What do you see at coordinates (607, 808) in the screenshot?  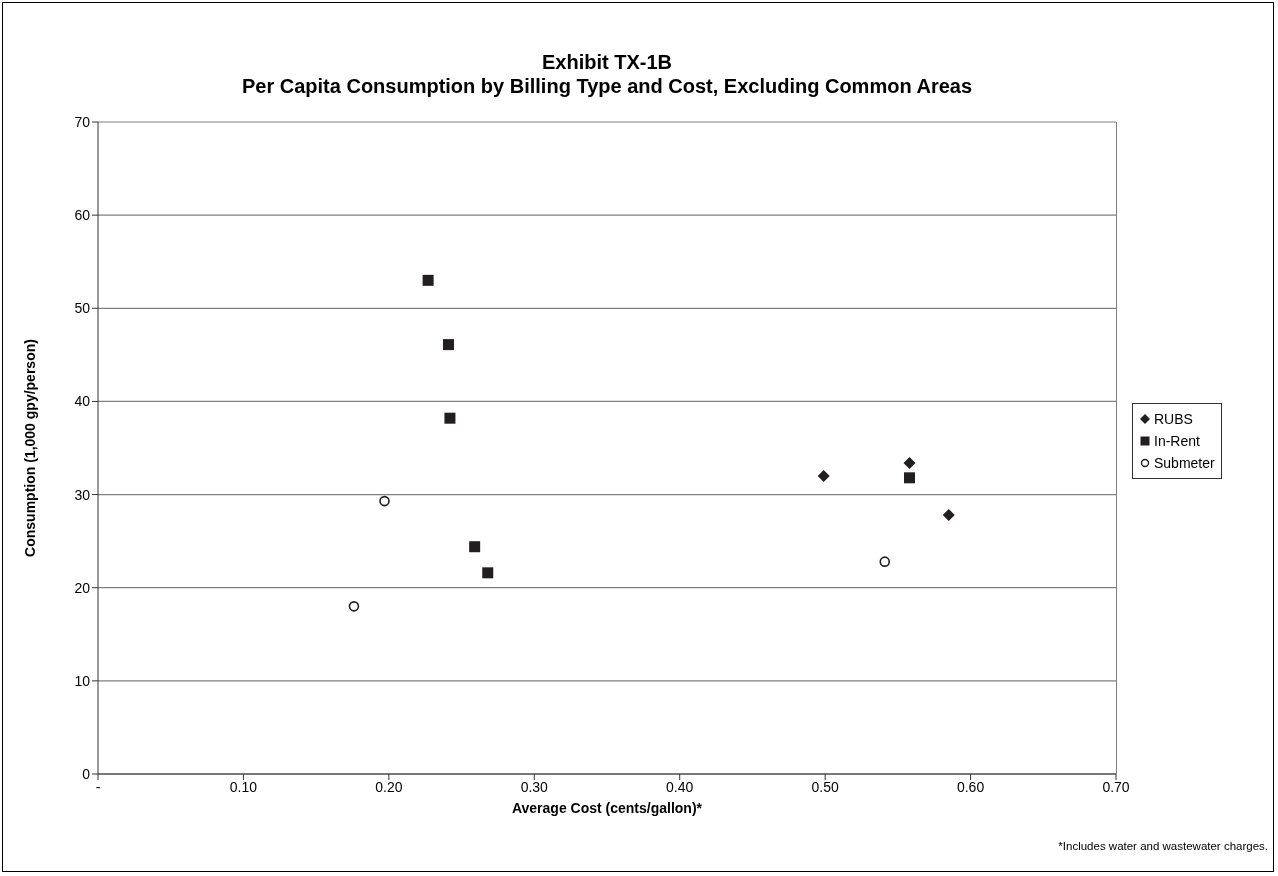 I see `x-axis-title: Average Cost (cents/gallon)*` at bounding box center [607, 808].